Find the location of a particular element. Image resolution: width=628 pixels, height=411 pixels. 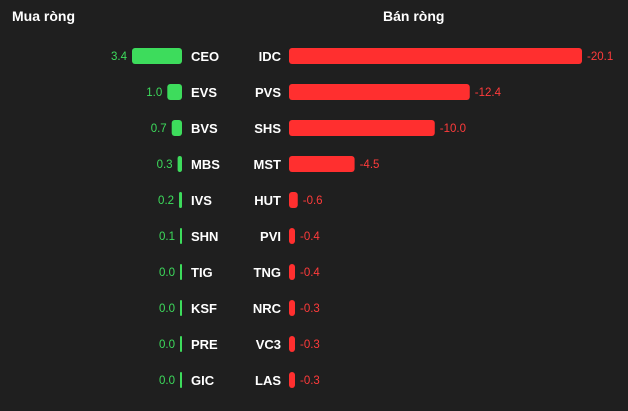

buy-bar-ksf is located at coordinates (181, 308).